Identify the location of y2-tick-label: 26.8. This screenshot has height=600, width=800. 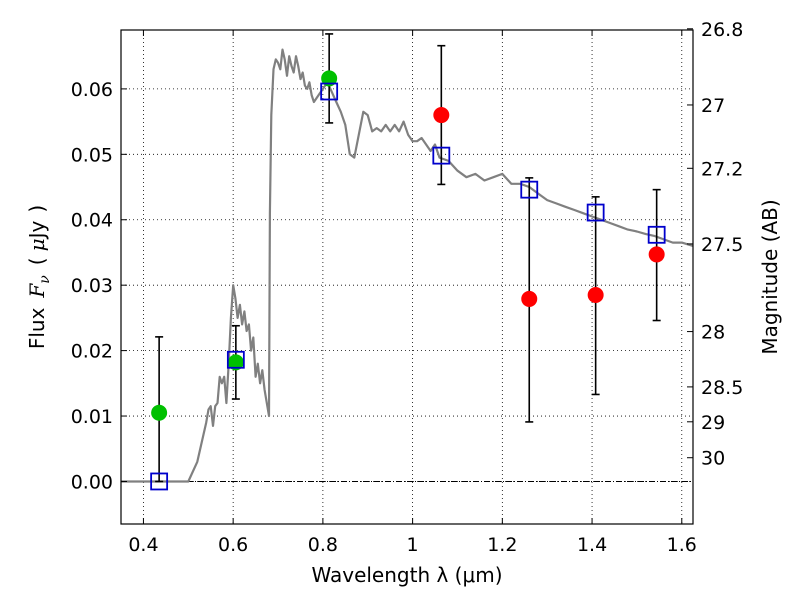
(722, 30).